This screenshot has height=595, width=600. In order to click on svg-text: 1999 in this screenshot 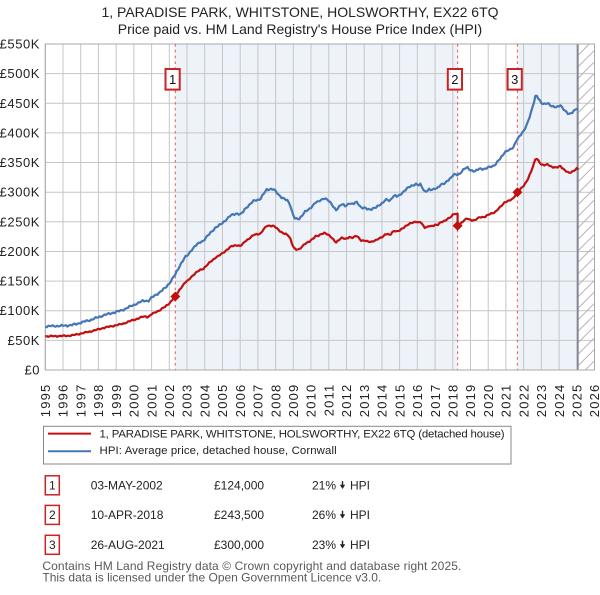, I will do `click(116, 401)`.